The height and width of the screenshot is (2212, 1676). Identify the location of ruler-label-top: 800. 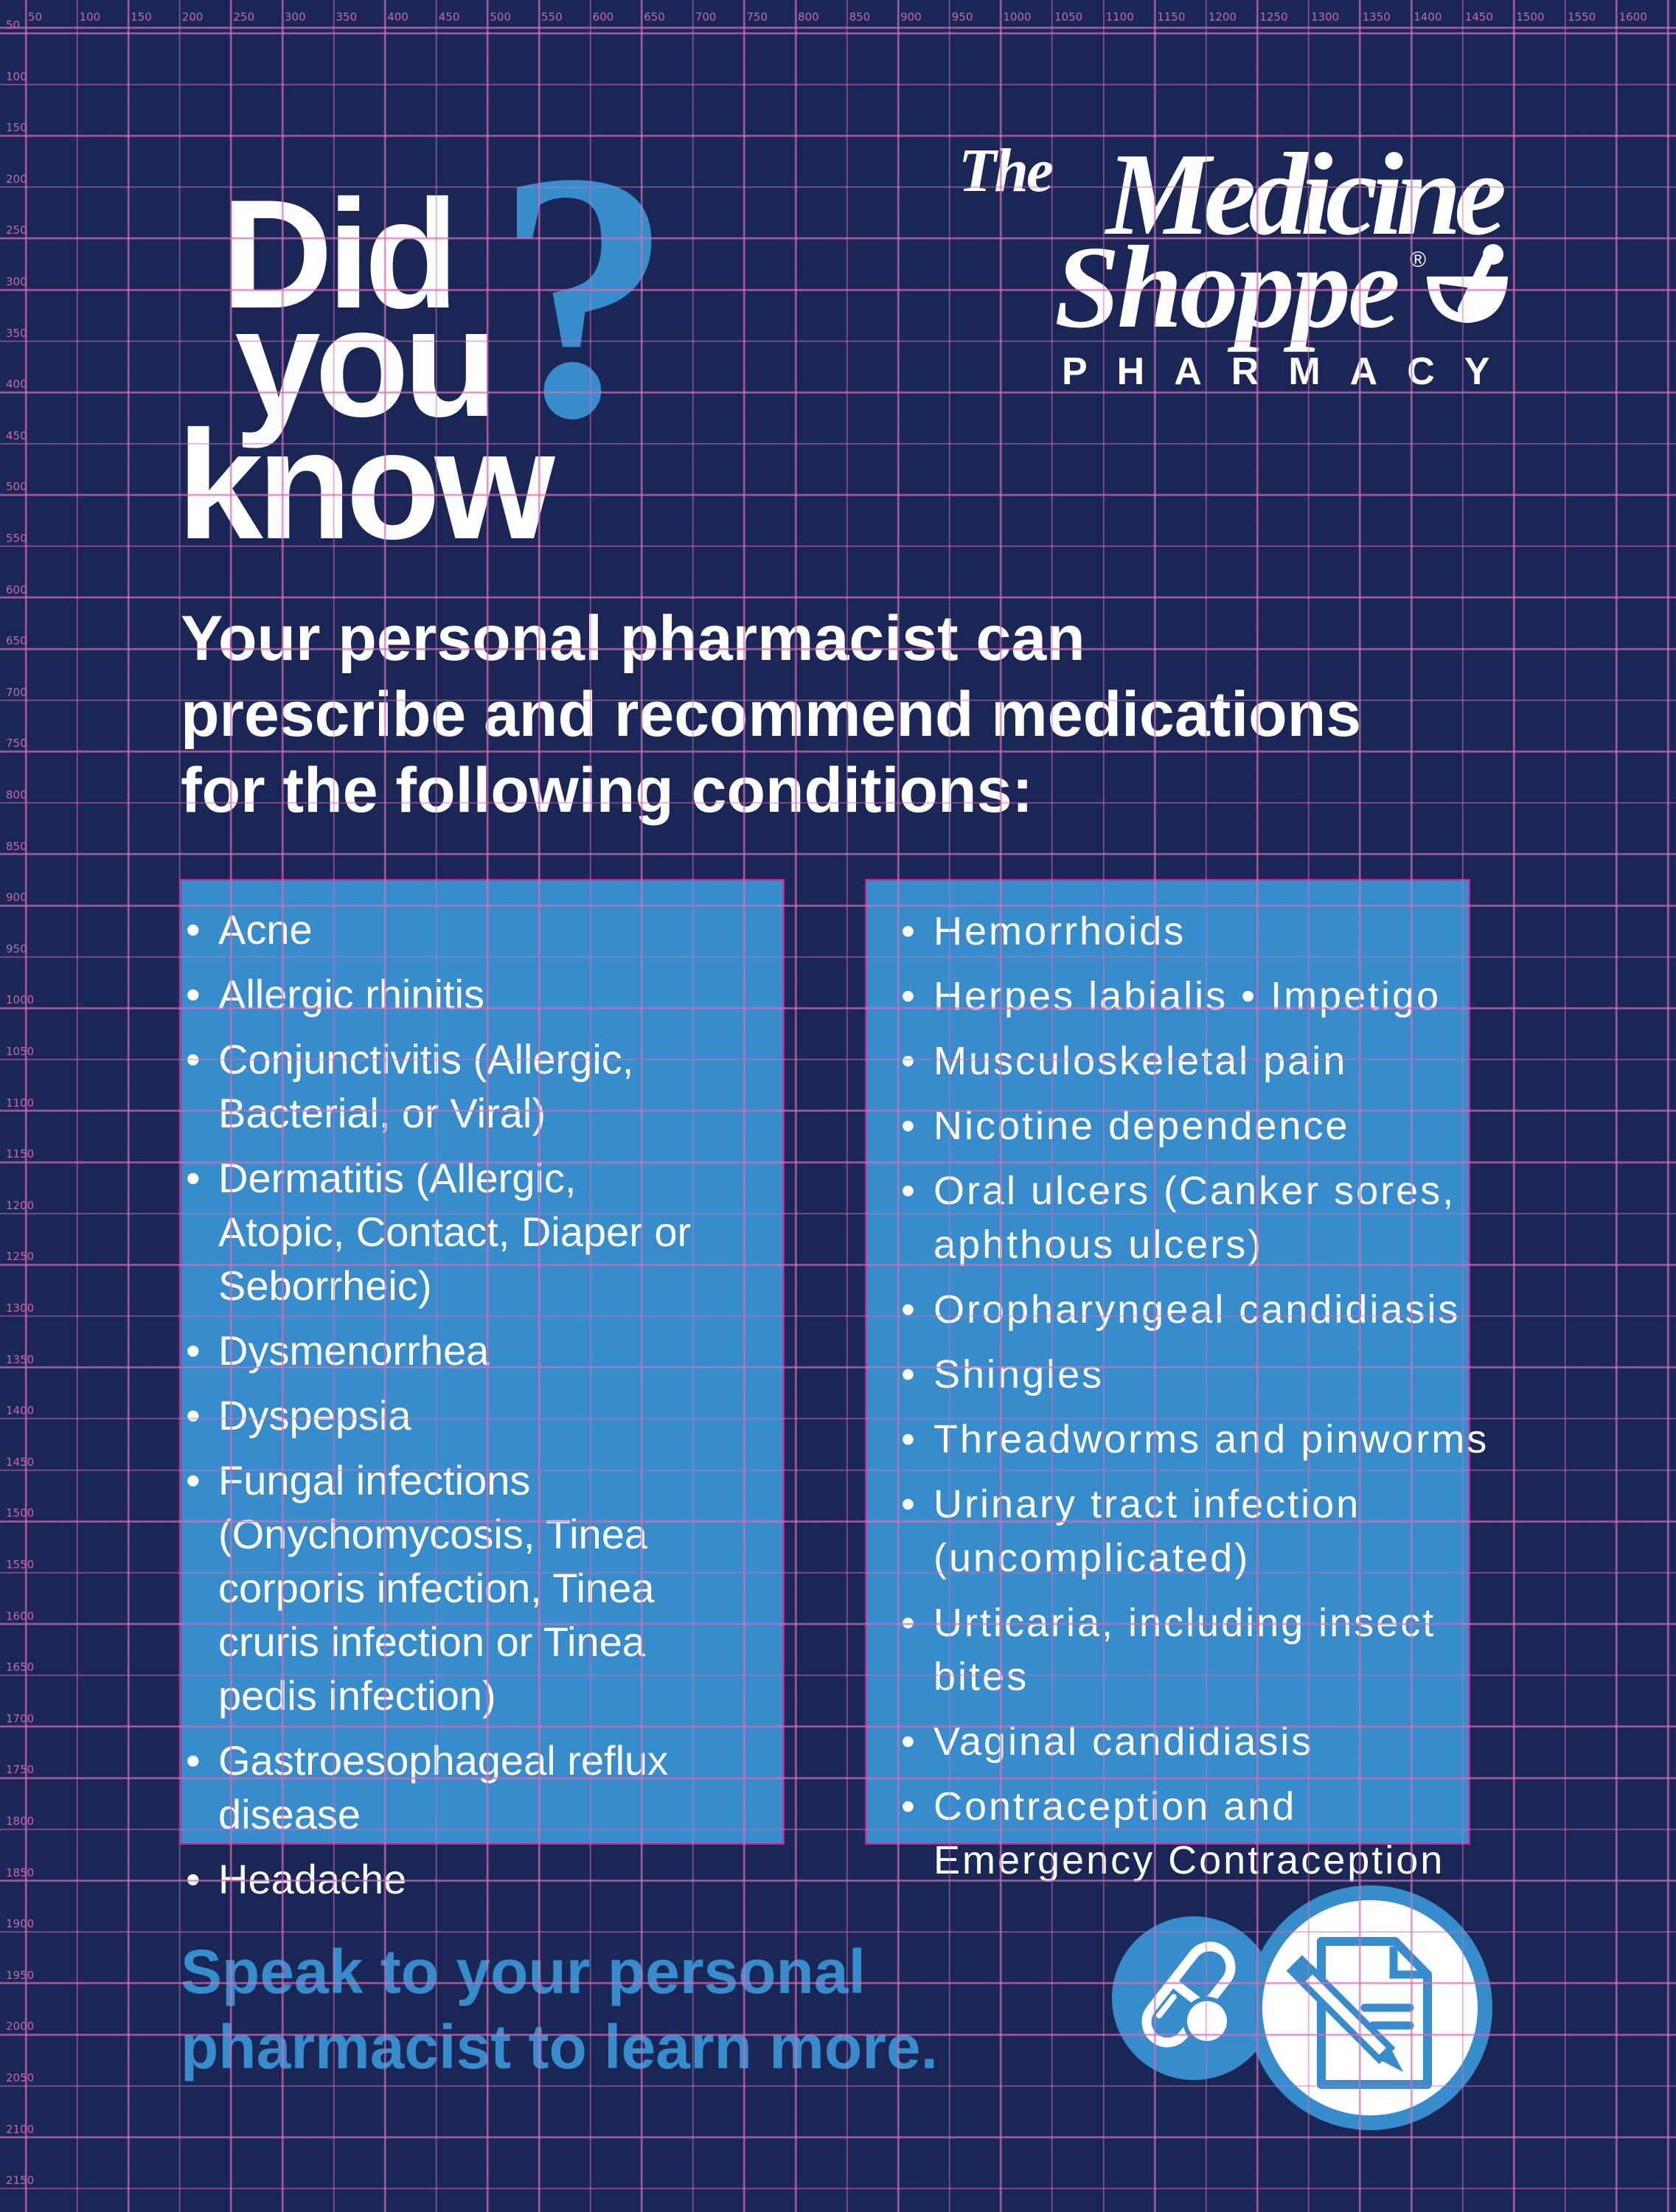
(808, 17).